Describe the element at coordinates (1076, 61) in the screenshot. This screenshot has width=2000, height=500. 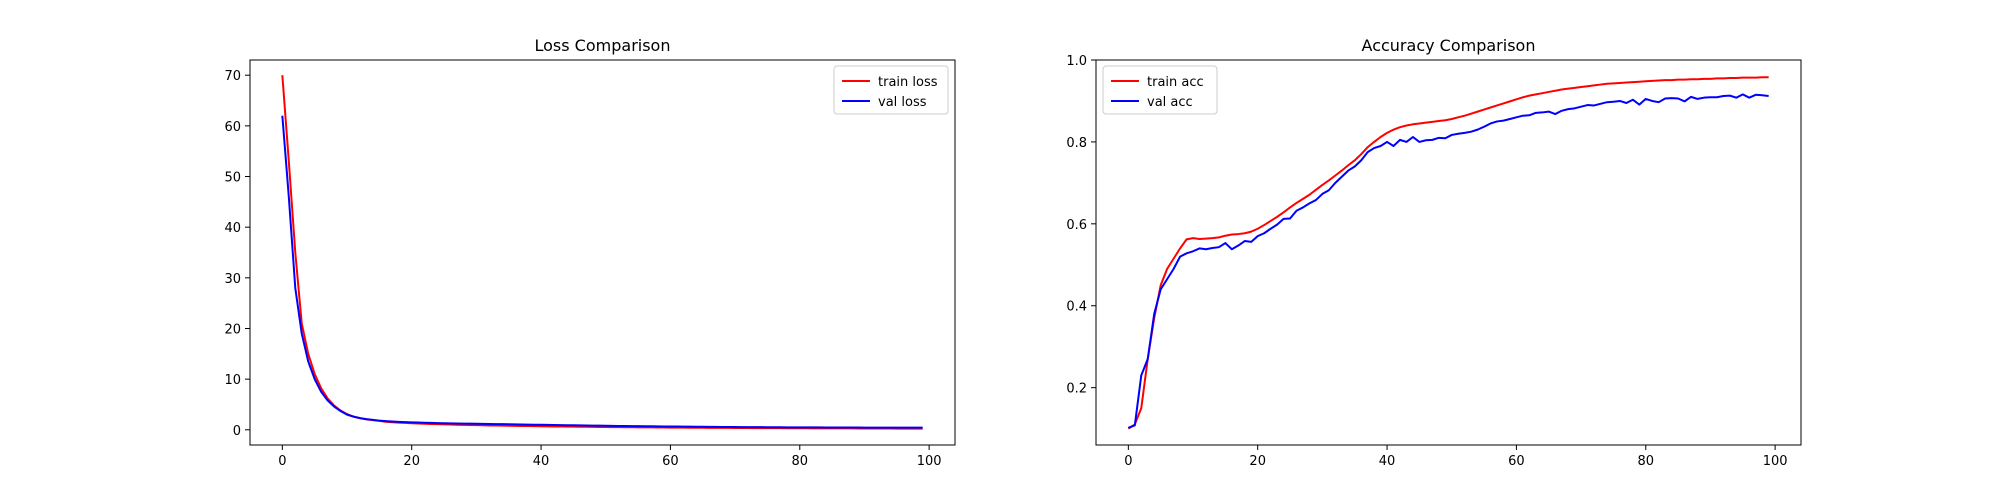
I see `accuracy-chart-y-tick-label: 1.0` at that location.